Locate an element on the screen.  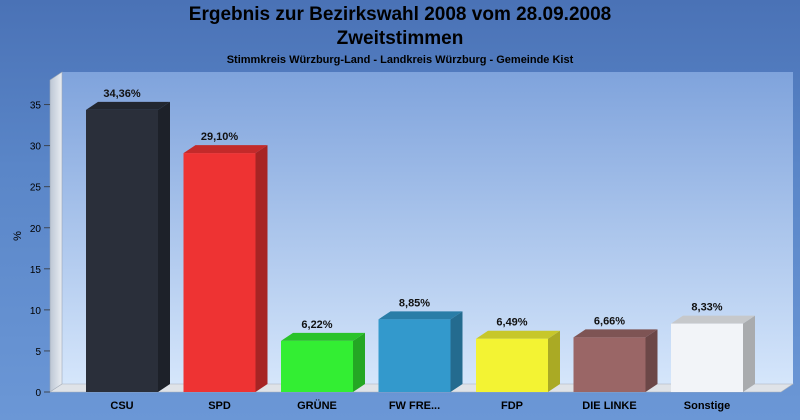
y-tick-label: 30 is located at coordinates (36, 147).